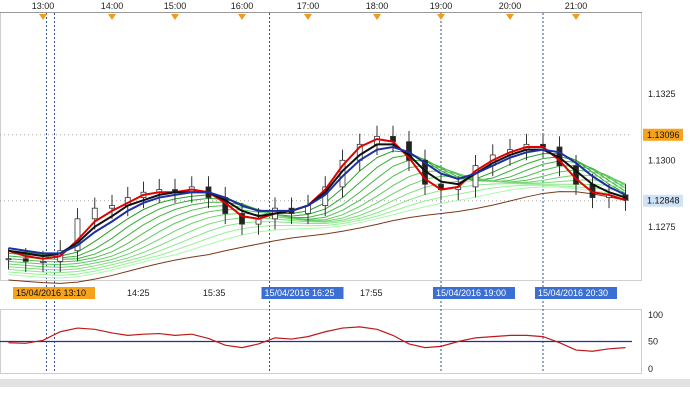 Image resolution: width=690 pixels, height=402 pixels. What do you see at coordinates (175, 6) in the screenshot?
I see `top-time-label: 15:00` at bounding box center [175, 6].